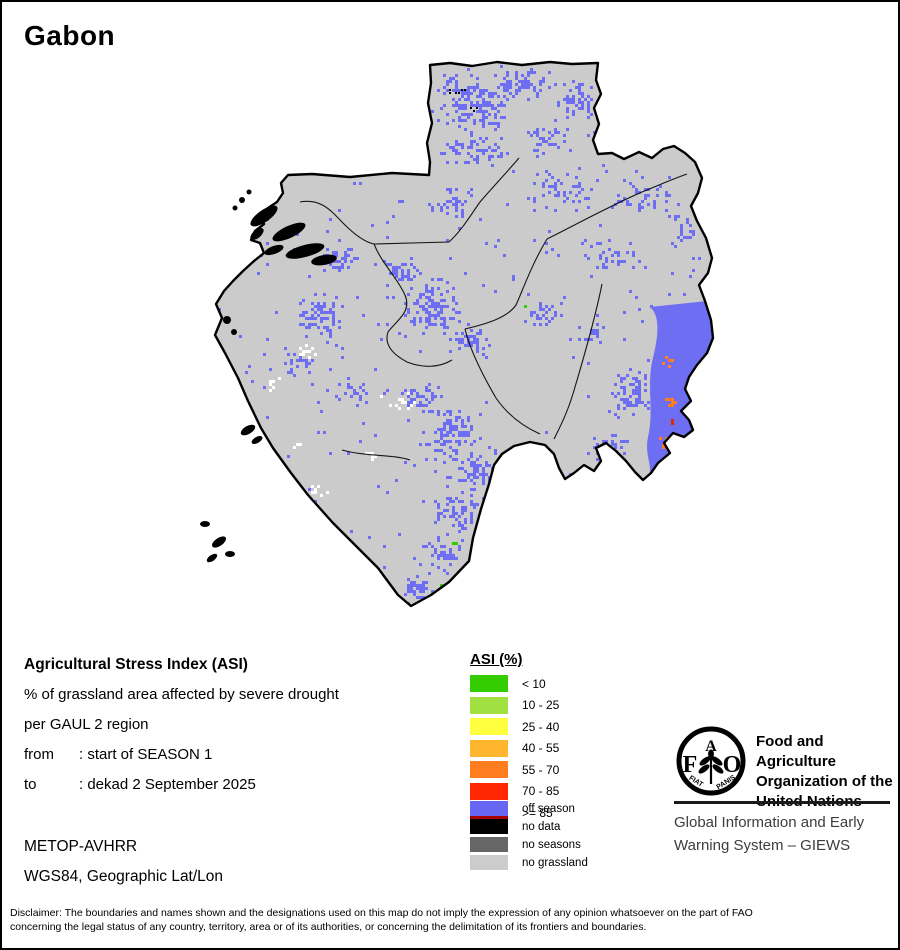 The height and width of the screenshot is (950, 900). I want to click on legend-item: no seasons, so click(529, 844).